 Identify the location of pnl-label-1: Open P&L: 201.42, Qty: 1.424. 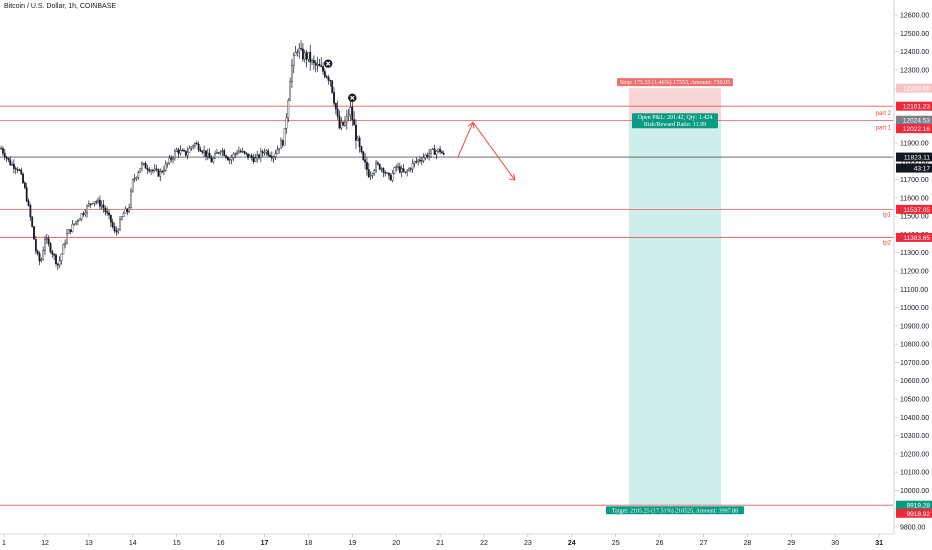
(675, 118).